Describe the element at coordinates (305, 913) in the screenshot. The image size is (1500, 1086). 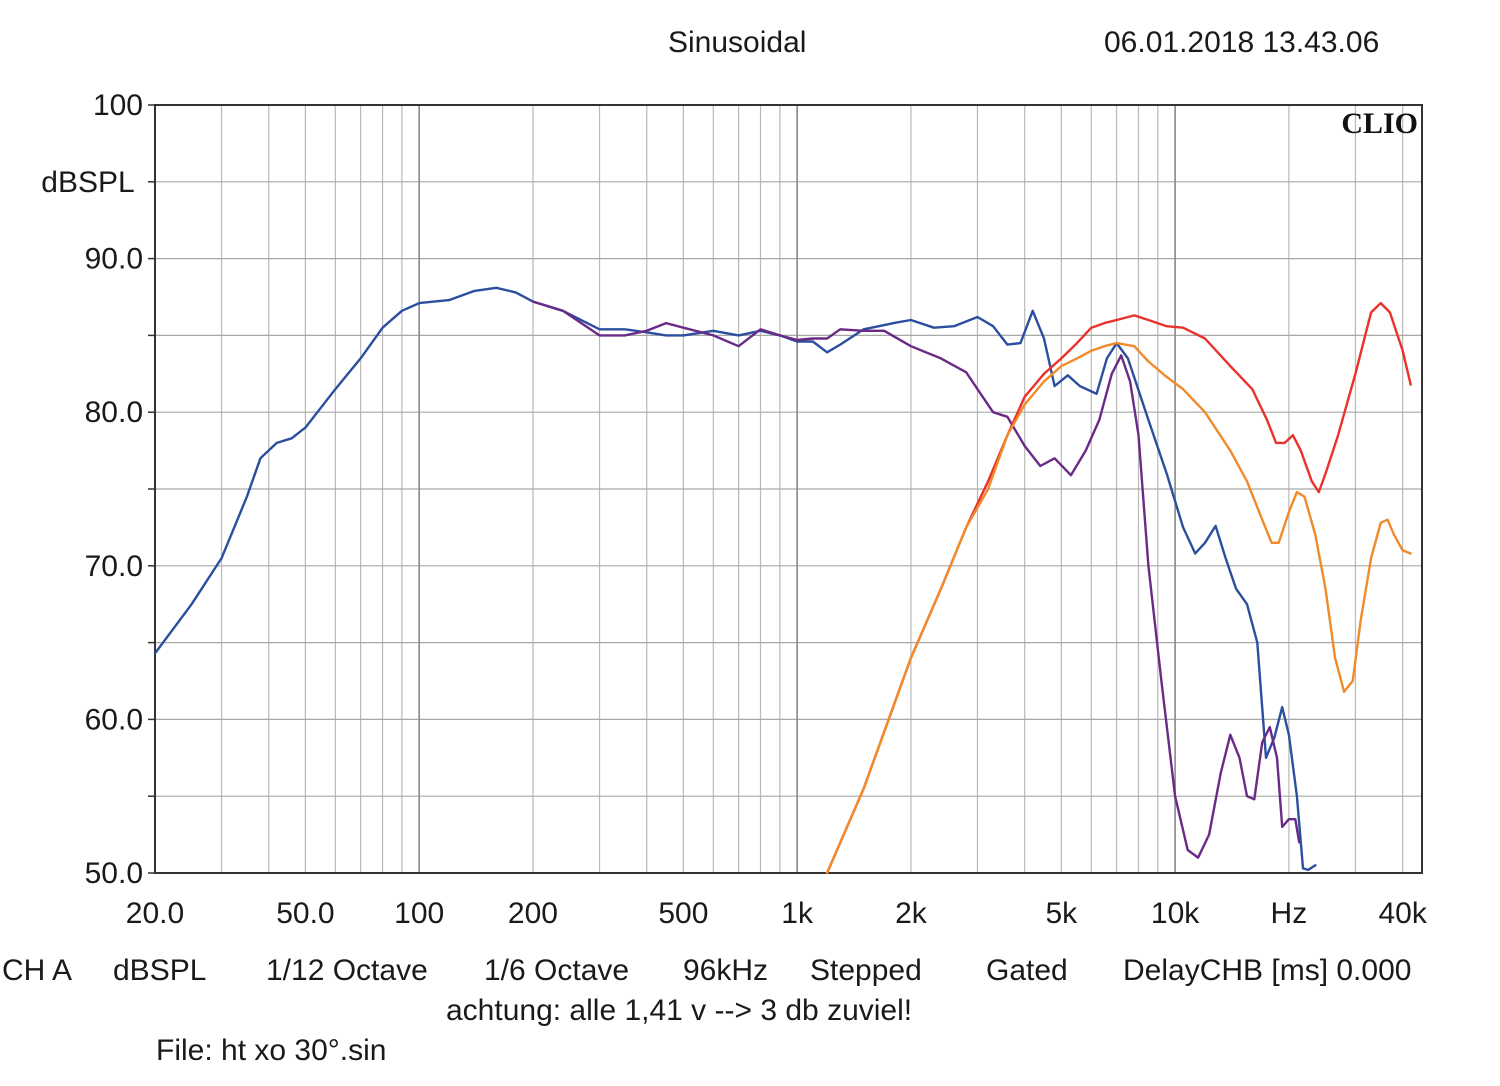
I see `x-tick-label: 50.0` at that location.